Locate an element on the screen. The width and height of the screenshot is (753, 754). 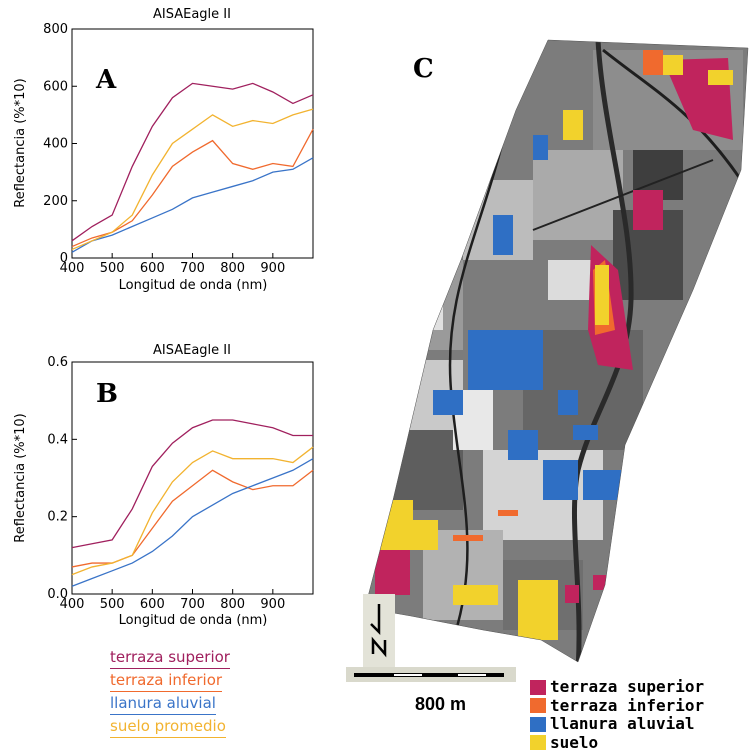
y-tick-label: 0.4 is located at coordinates (57, 439).